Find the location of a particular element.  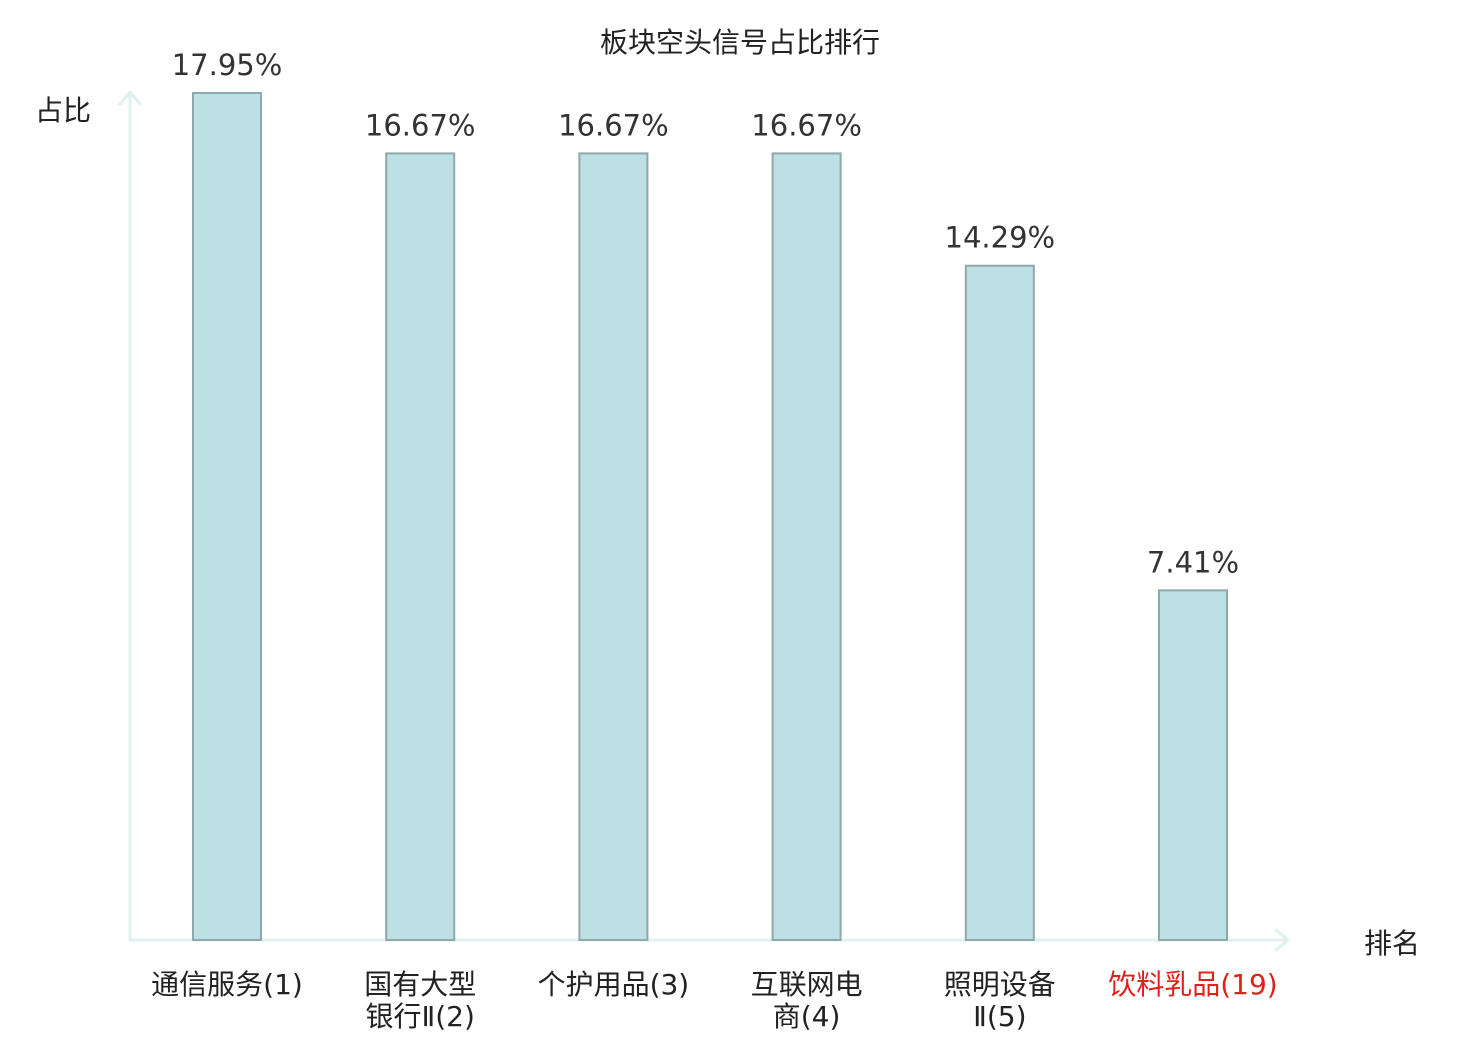

category-label-4-line-2: 商(4) is located at coordinates (807, 1016).